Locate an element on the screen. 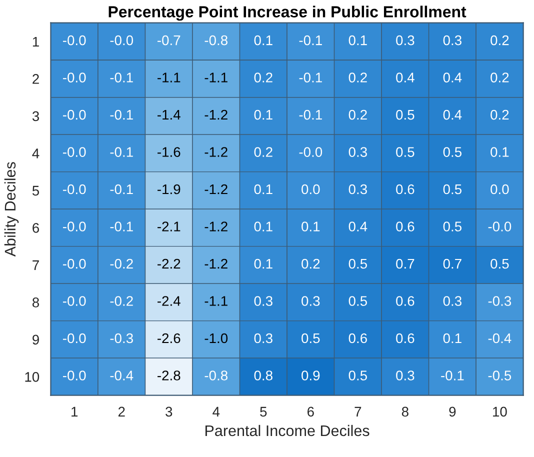  data-label: 0.8 is located at coordinates (263, 375).